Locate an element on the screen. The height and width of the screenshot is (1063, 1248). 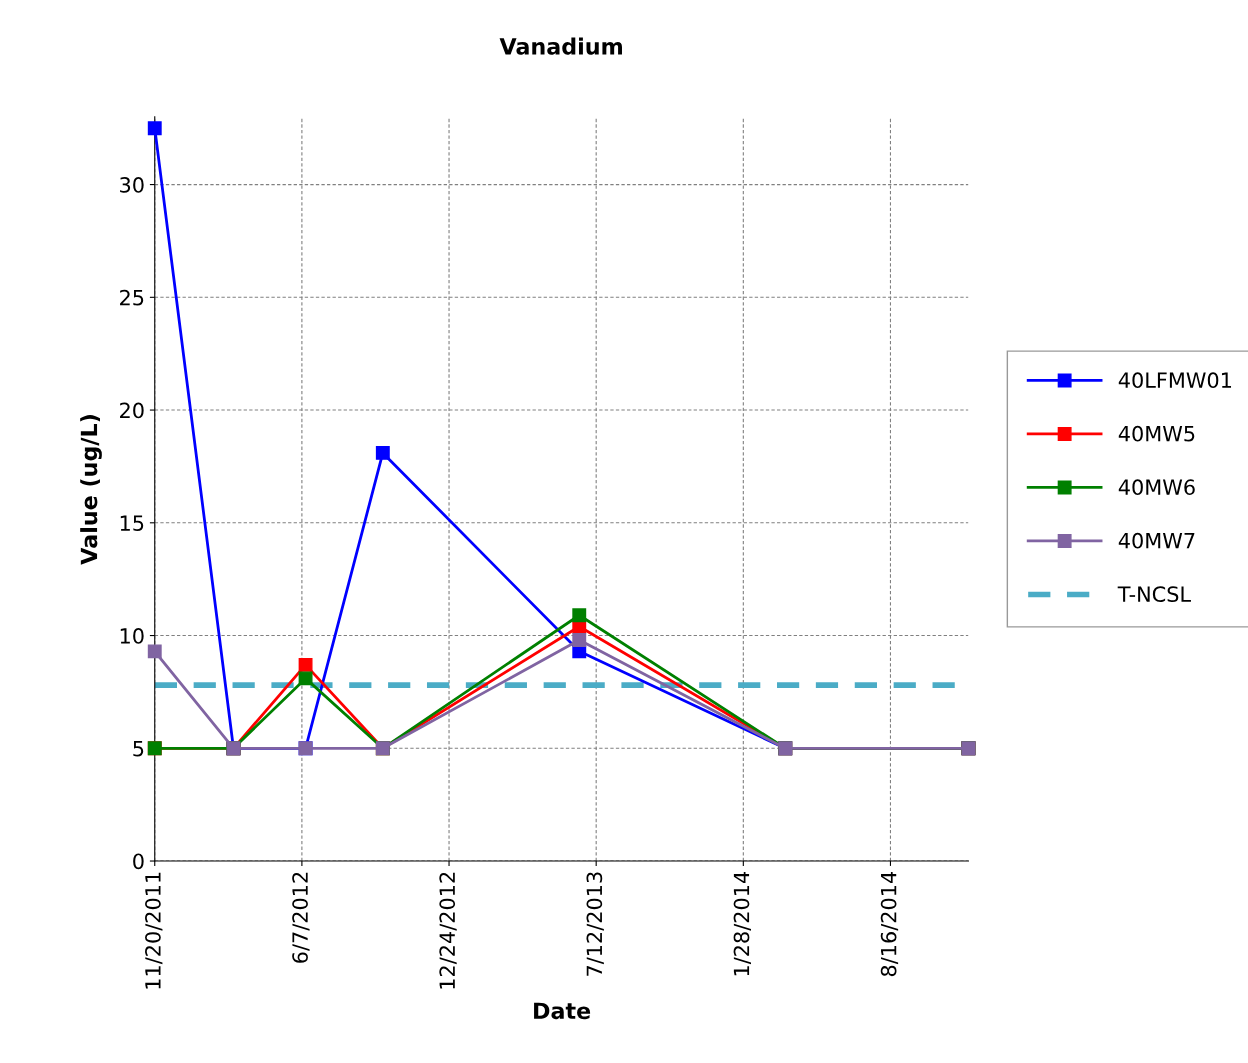
y-tick-label: 15 is located at coordinates (132, 523).